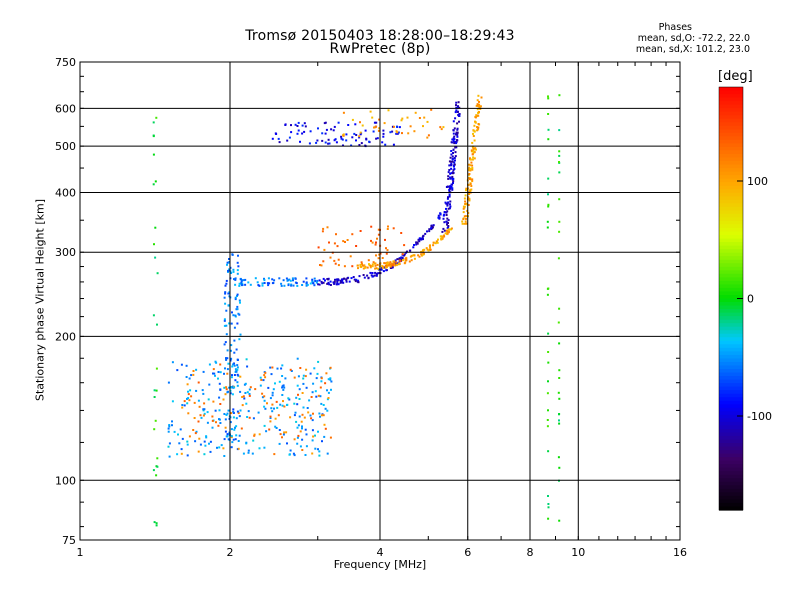  What do you see at coordinates (393, 123) in the screenshot?
I see `trace-upper-spread-echoes-x-` at bounding box center [393, 123].